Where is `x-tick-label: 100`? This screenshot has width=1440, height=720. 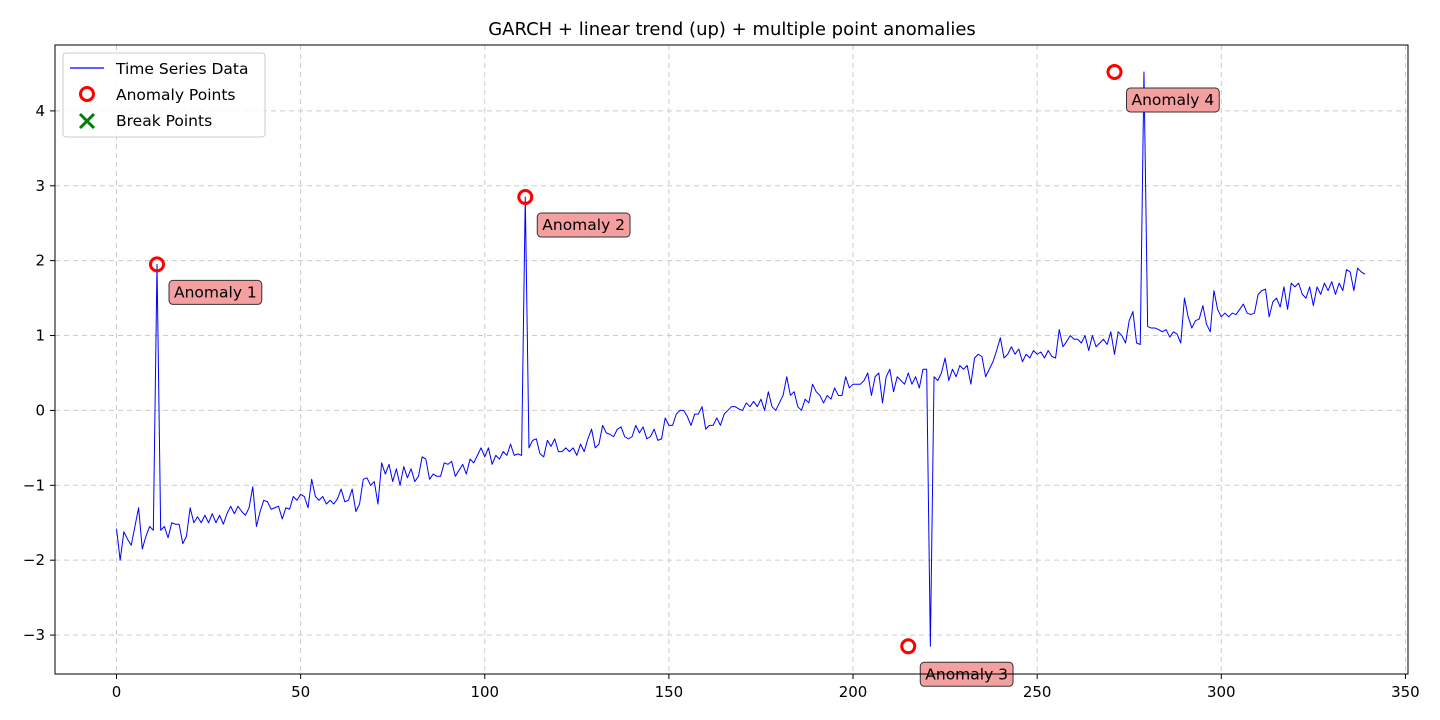 x-tick-label: 100 is located at coordinates (484, 692).